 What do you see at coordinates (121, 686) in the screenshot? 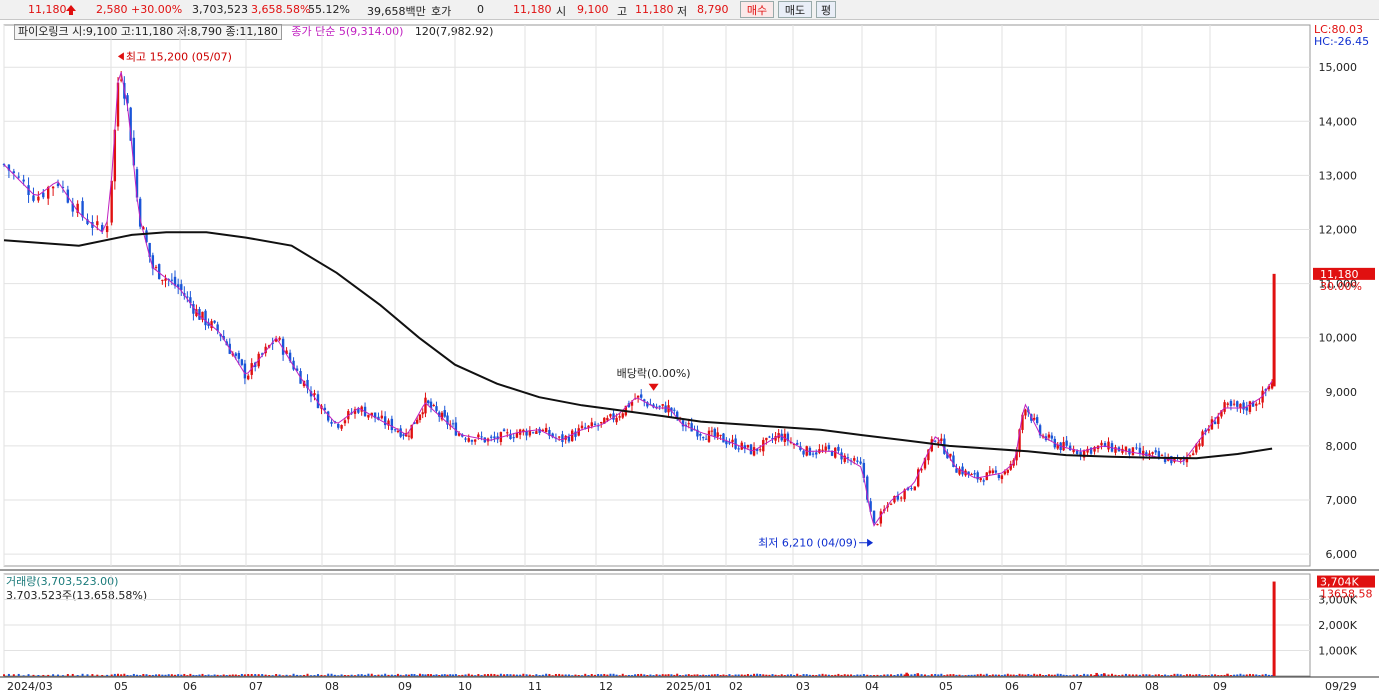
I see `x-tick-label: 05` at bounding box center [121, 686].